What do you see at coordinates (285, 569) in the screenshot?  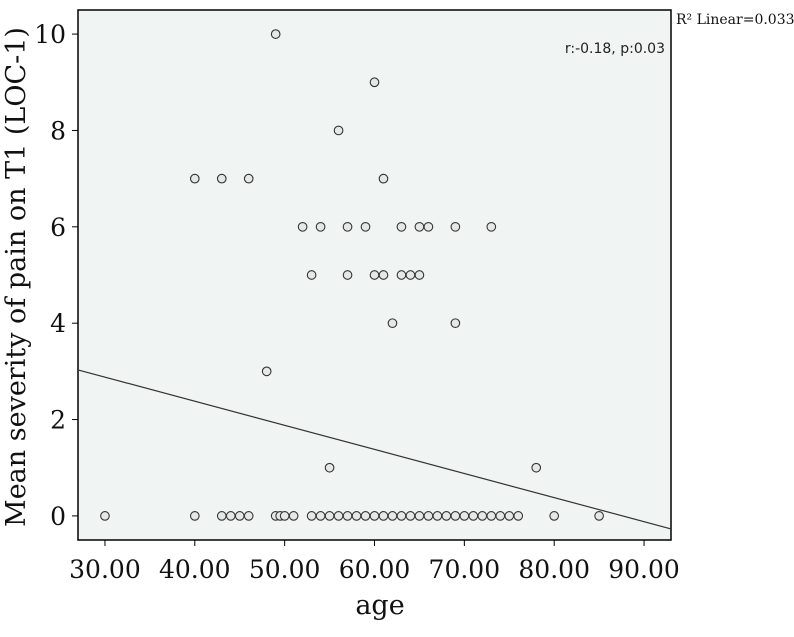 I see `x-tick-label: 50.00` at bounding box center [285, 569].